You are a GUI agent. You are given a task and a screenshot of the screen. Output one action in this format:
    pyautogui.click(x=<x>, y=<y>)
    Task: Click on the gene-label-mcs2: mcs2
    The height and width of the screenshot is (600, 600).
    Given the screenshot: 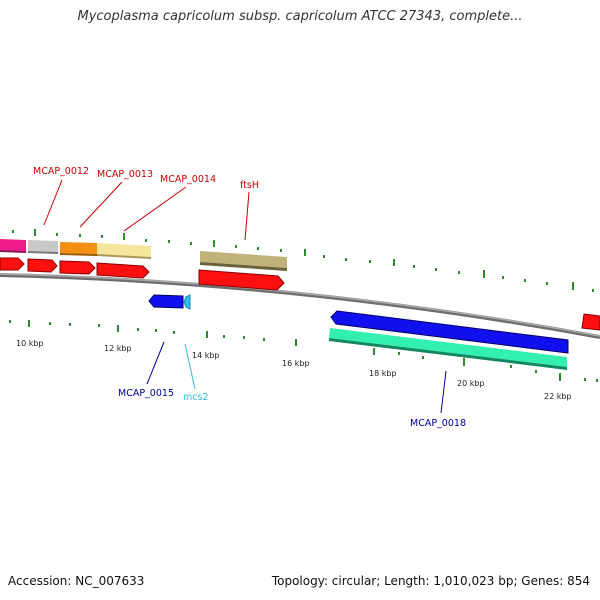 What is the action you would take?
    pyautogui.click(x=195, y=397)
    